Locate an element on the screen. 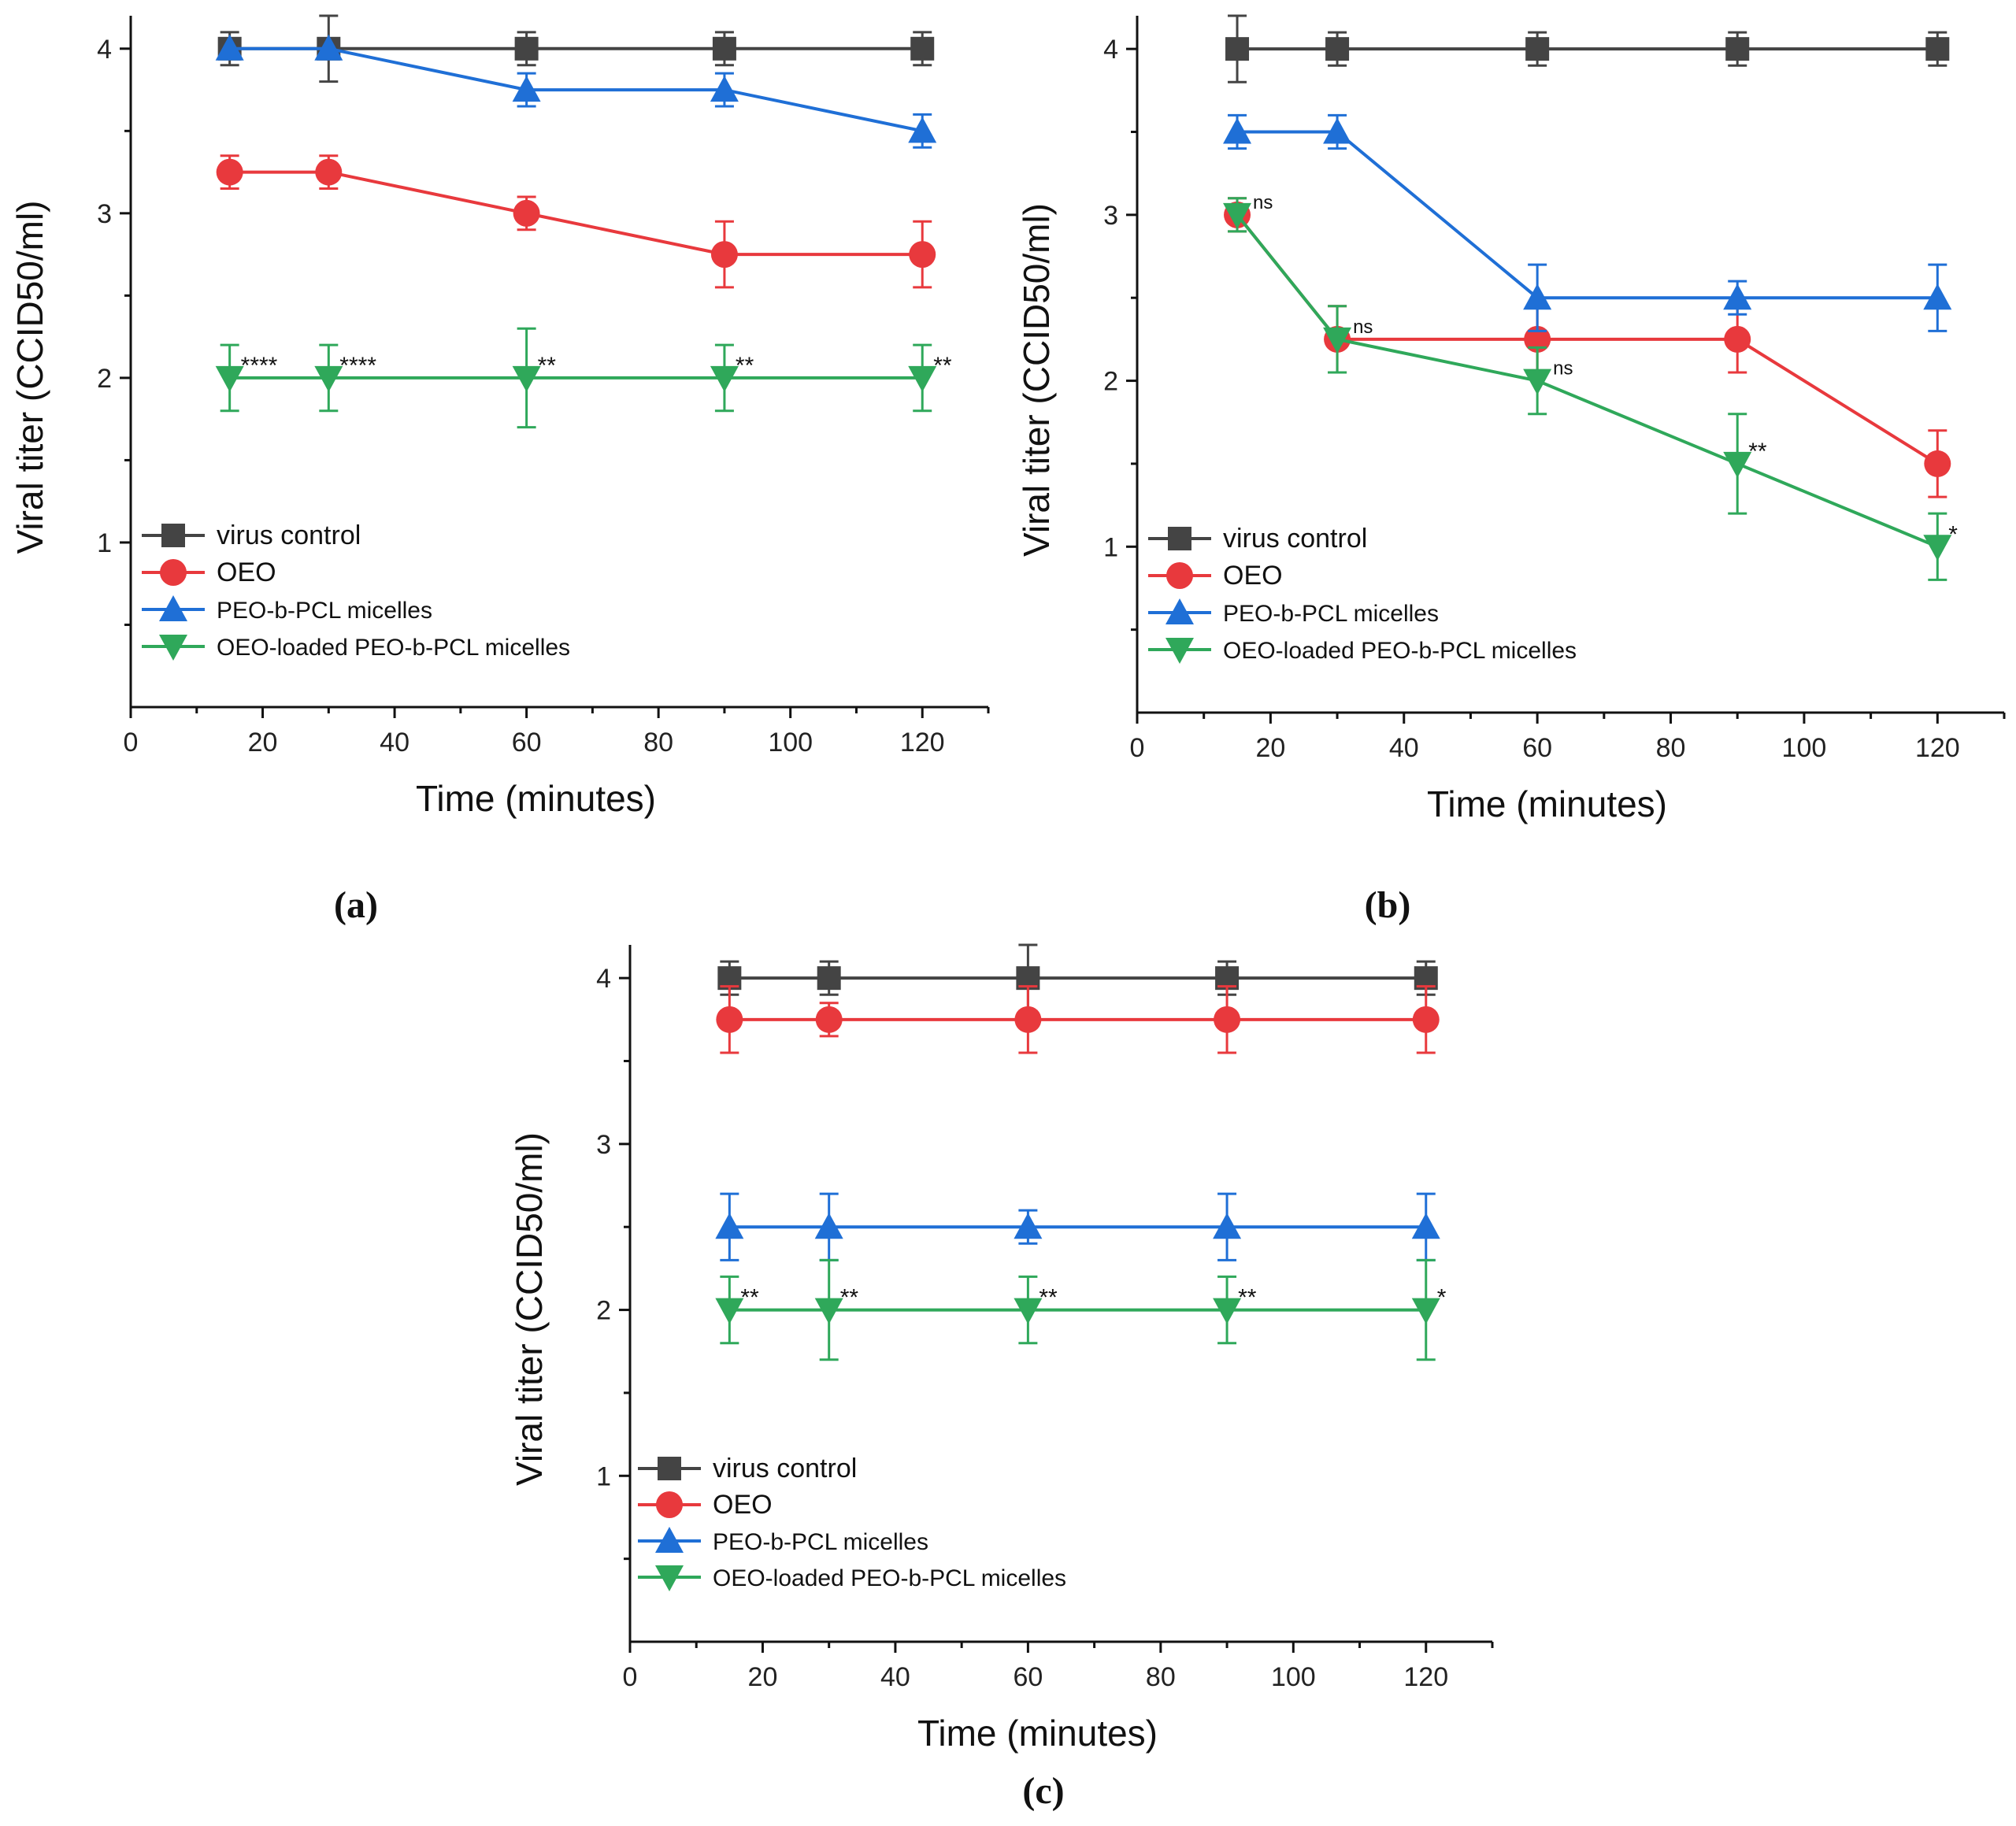 The width and height of the screenshot is (2016, 1826). series-virus-control is located at coordinates (1587, 48).